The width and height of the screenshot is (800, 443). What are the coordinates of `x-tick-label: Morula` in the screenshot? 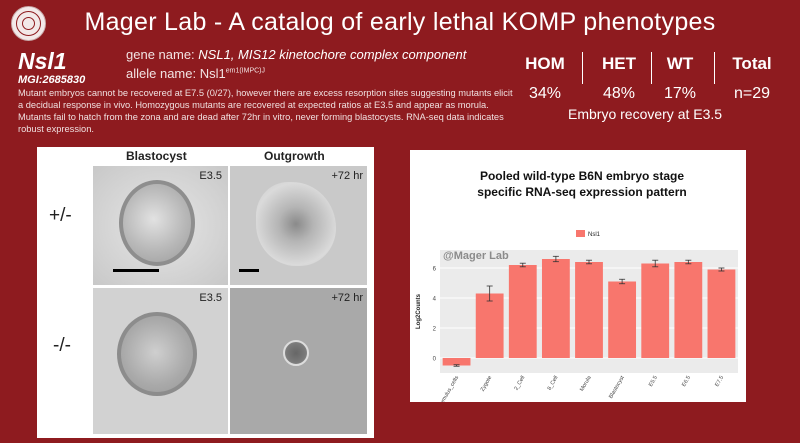 It's located at (586, 383).